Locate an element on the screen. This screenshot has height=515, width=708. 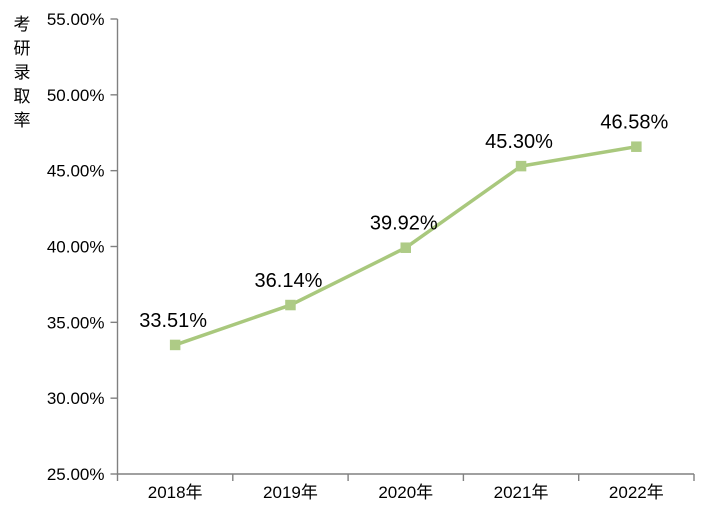
y-tick-label: 55.00% is located at coordinates (76, 19).